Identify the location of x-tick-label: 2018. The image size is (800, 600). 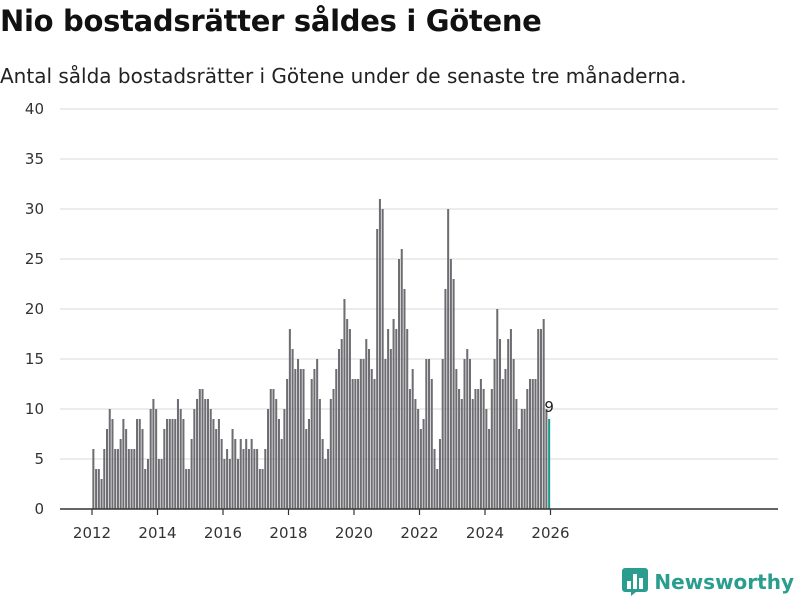
(288, 533).